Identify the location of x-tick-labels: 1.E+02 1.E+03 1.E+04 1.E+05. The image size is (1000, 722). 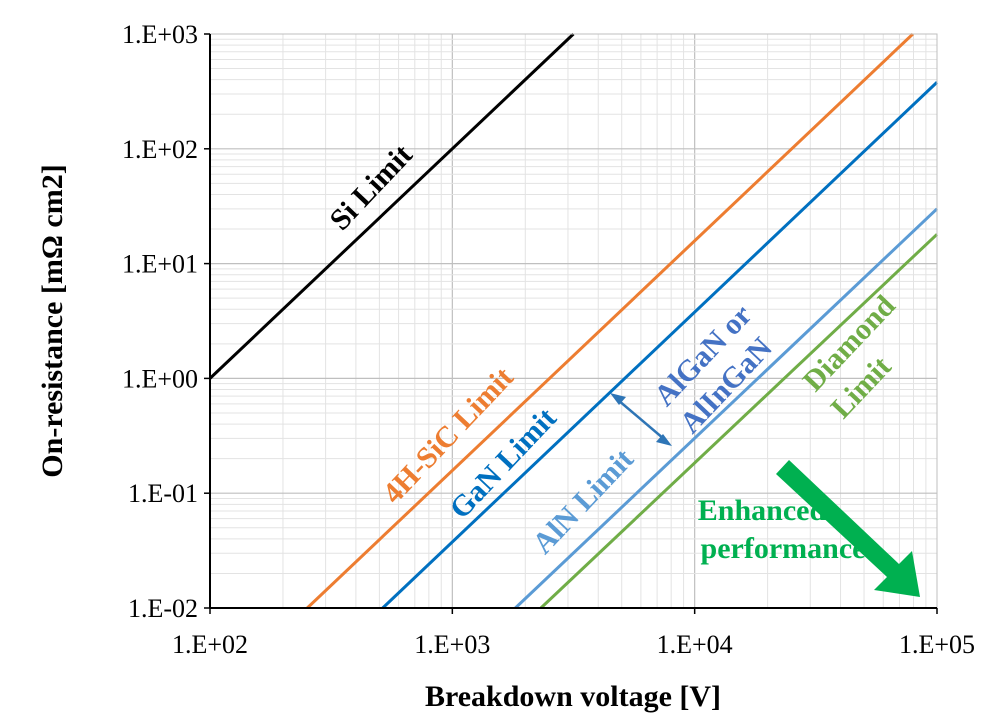
(573, 633).